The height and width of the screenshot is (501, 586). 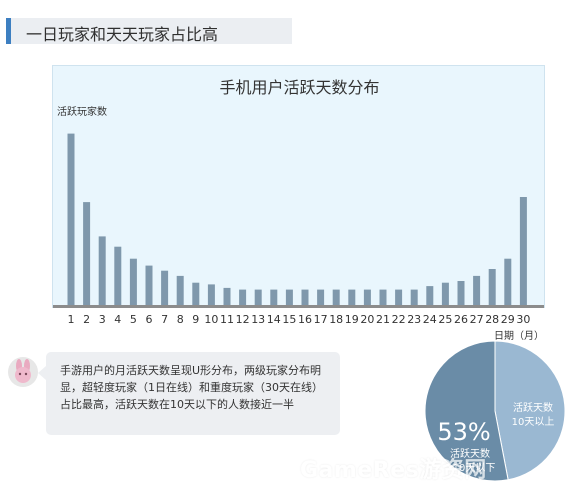 What do you see at coordinates (211, 319) in the screenshot?
I see `x-tick-label: 10` at bounding box center [211, 319].